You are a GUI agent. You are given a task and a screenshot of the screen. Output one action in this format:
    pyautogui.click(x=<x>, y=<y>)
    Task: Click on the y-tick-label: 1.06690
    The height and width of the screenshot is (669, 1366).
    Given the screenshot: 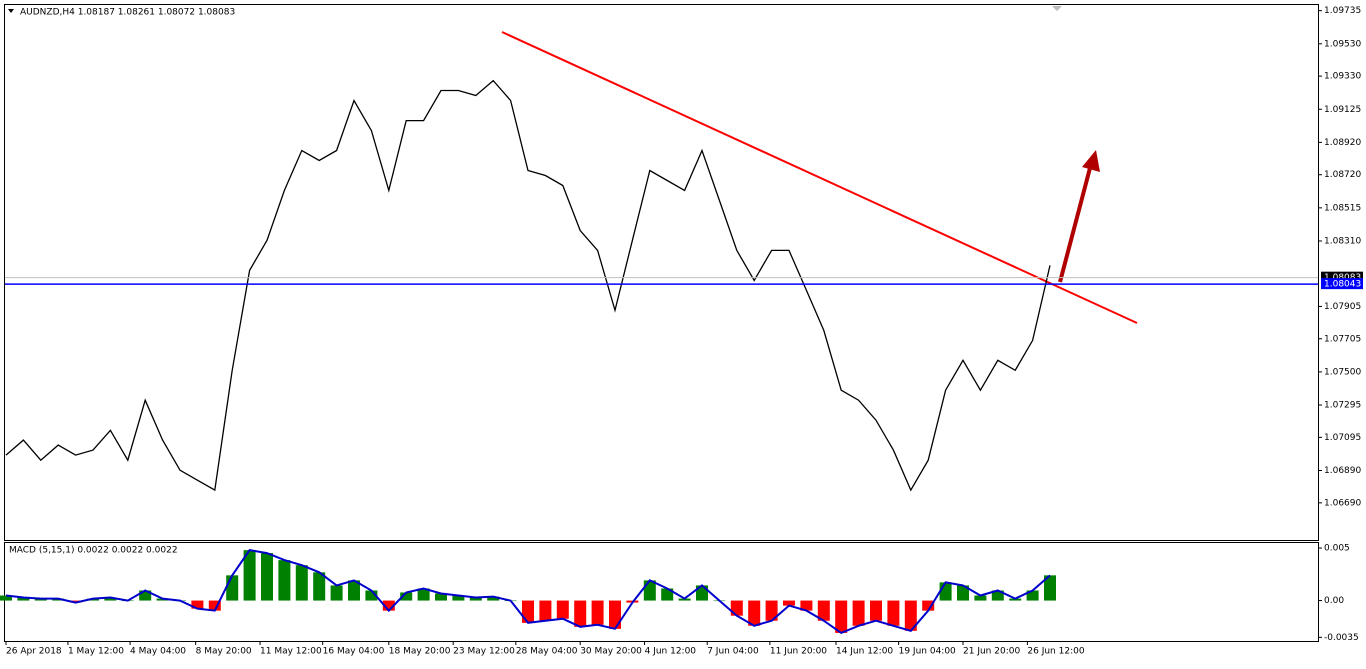 What is the action you would take?
    pyautogui.click(x=1342, y=503)
    